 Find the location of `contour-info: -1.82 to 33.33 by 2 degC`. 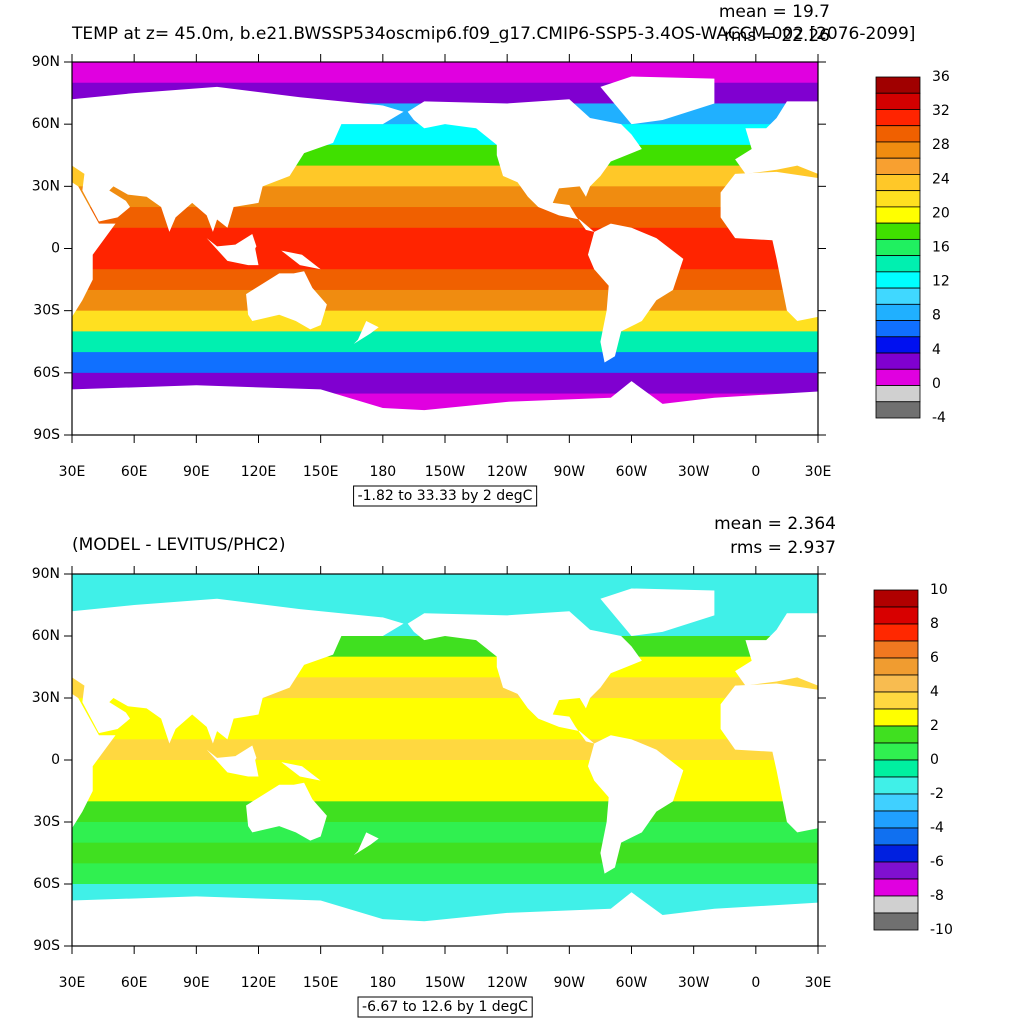

contour-info: -1.82 to 33.33 by 2 degC is located at coordinates (445, 496).